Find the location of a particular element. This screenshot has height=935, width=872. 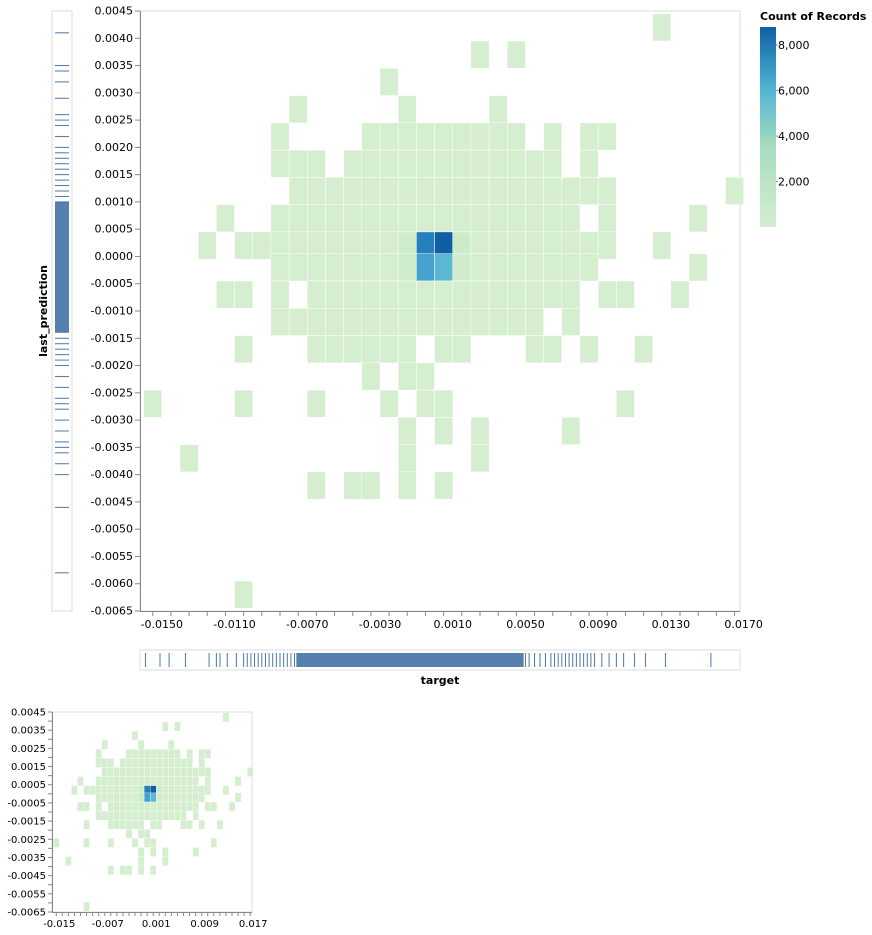

x-axis-title: target is located at coordinates (440, 680).